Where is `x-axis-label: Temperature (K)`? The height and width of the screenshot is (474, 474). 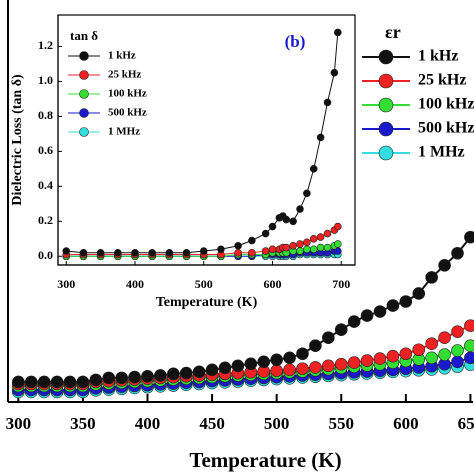 x-axis-label: Temperature (K) is located at coordinates (265, 460).